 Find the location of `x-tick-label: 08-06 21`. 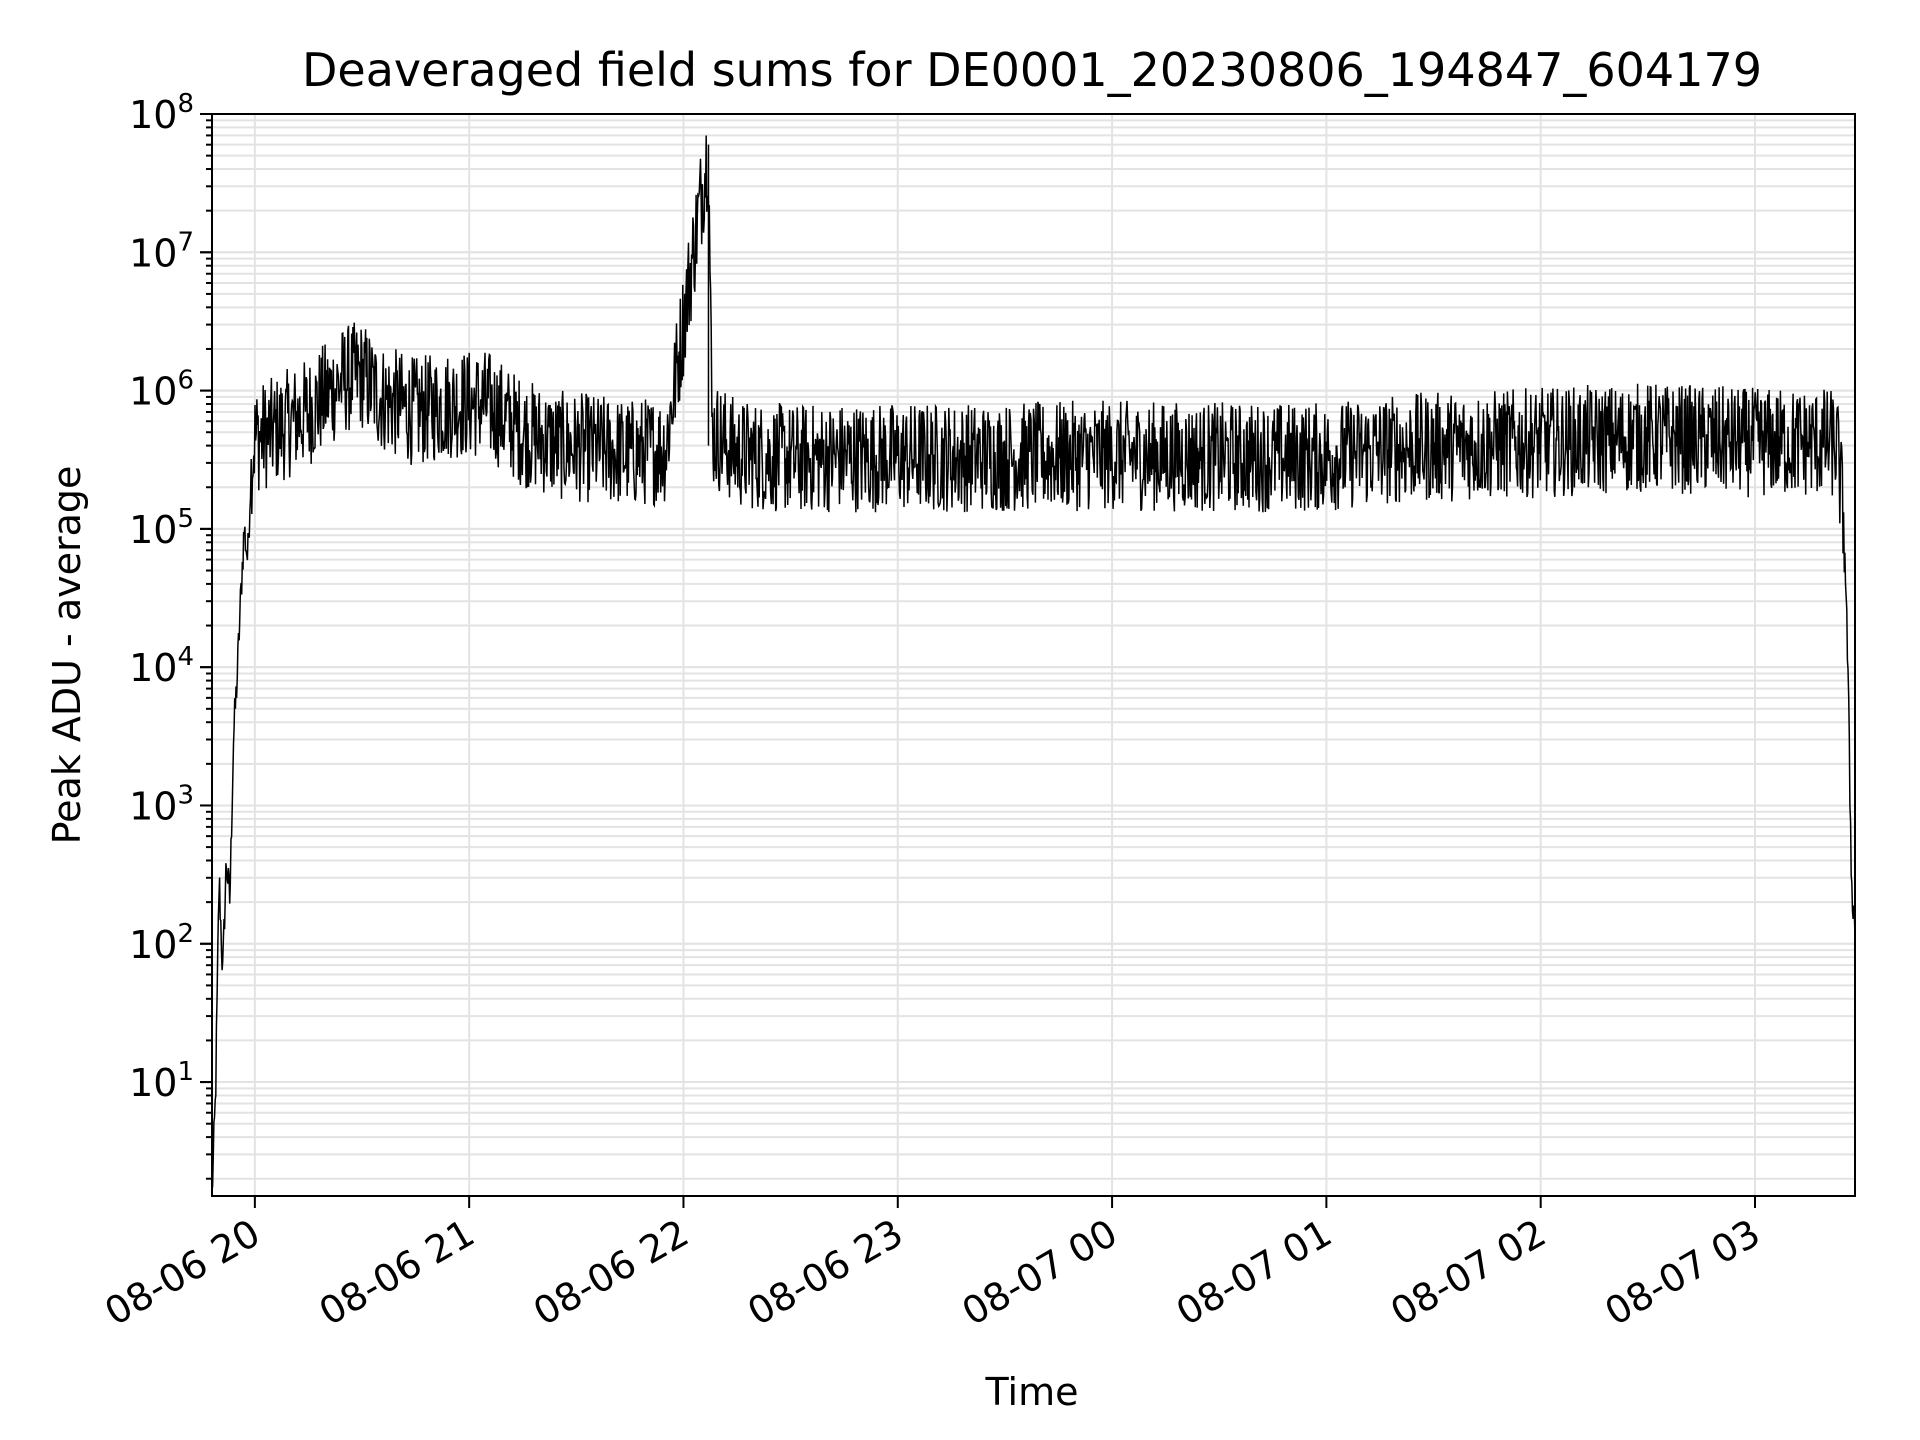

x-tick-label: 08-06 21 is located at coordinates (397, 1273).